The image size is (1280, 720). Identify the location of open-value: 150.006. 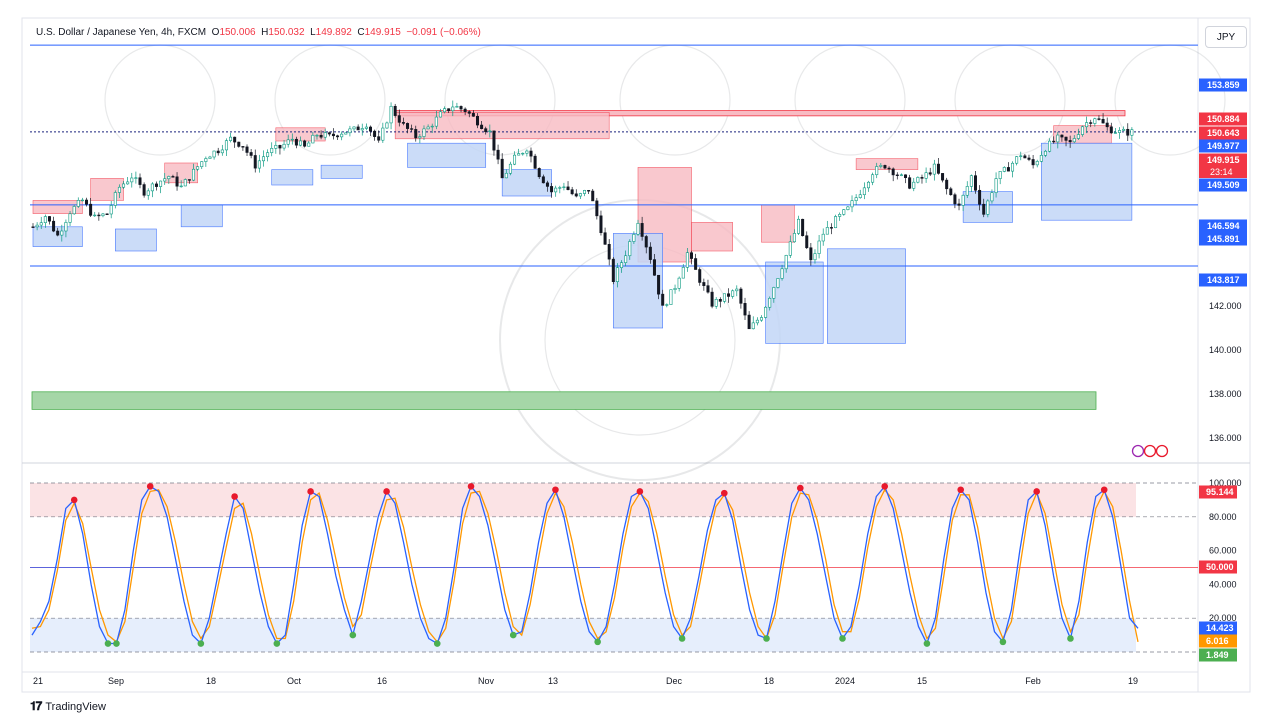
(237, 32).